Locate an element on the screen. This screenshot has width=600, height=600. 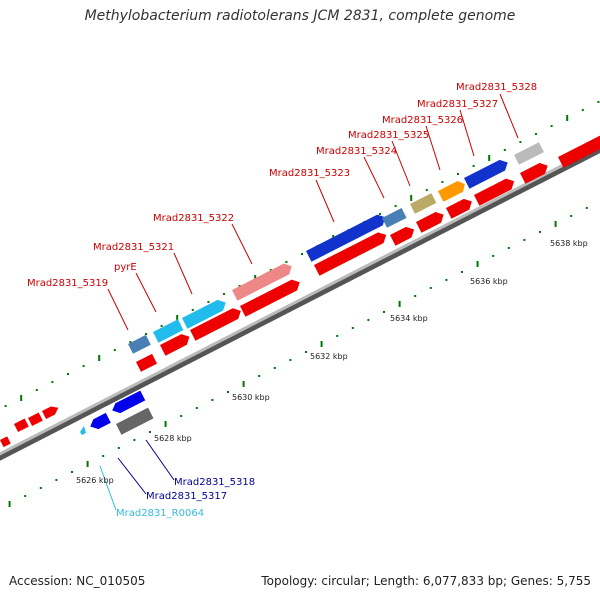
label-mrad2831-r0064: Mrad2831_R0064 is located at coordinates (160, 513).